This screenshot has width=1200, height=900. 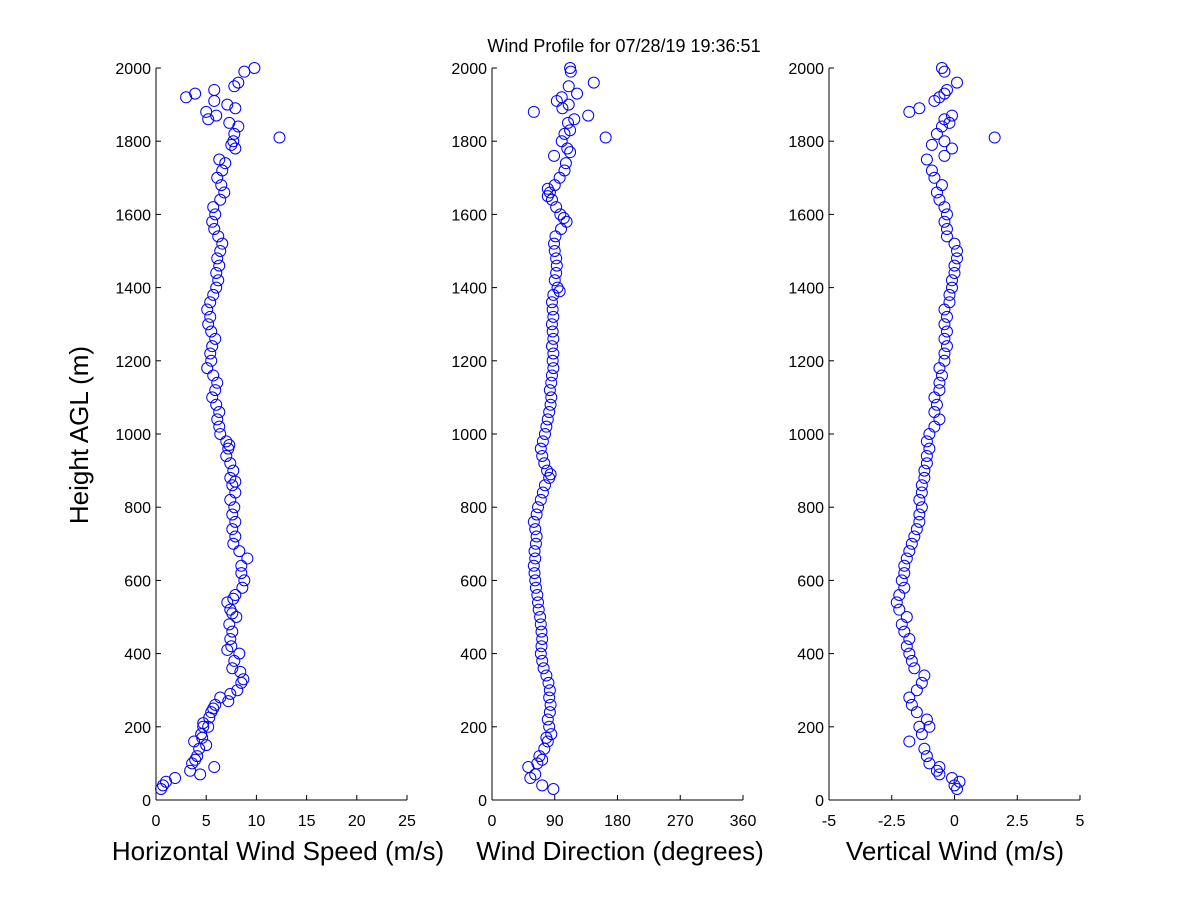 What do you see at coordinates (806, 289) in the screenshot?
I see `y-tick-label: 1400` at bounding box center [806, 289].